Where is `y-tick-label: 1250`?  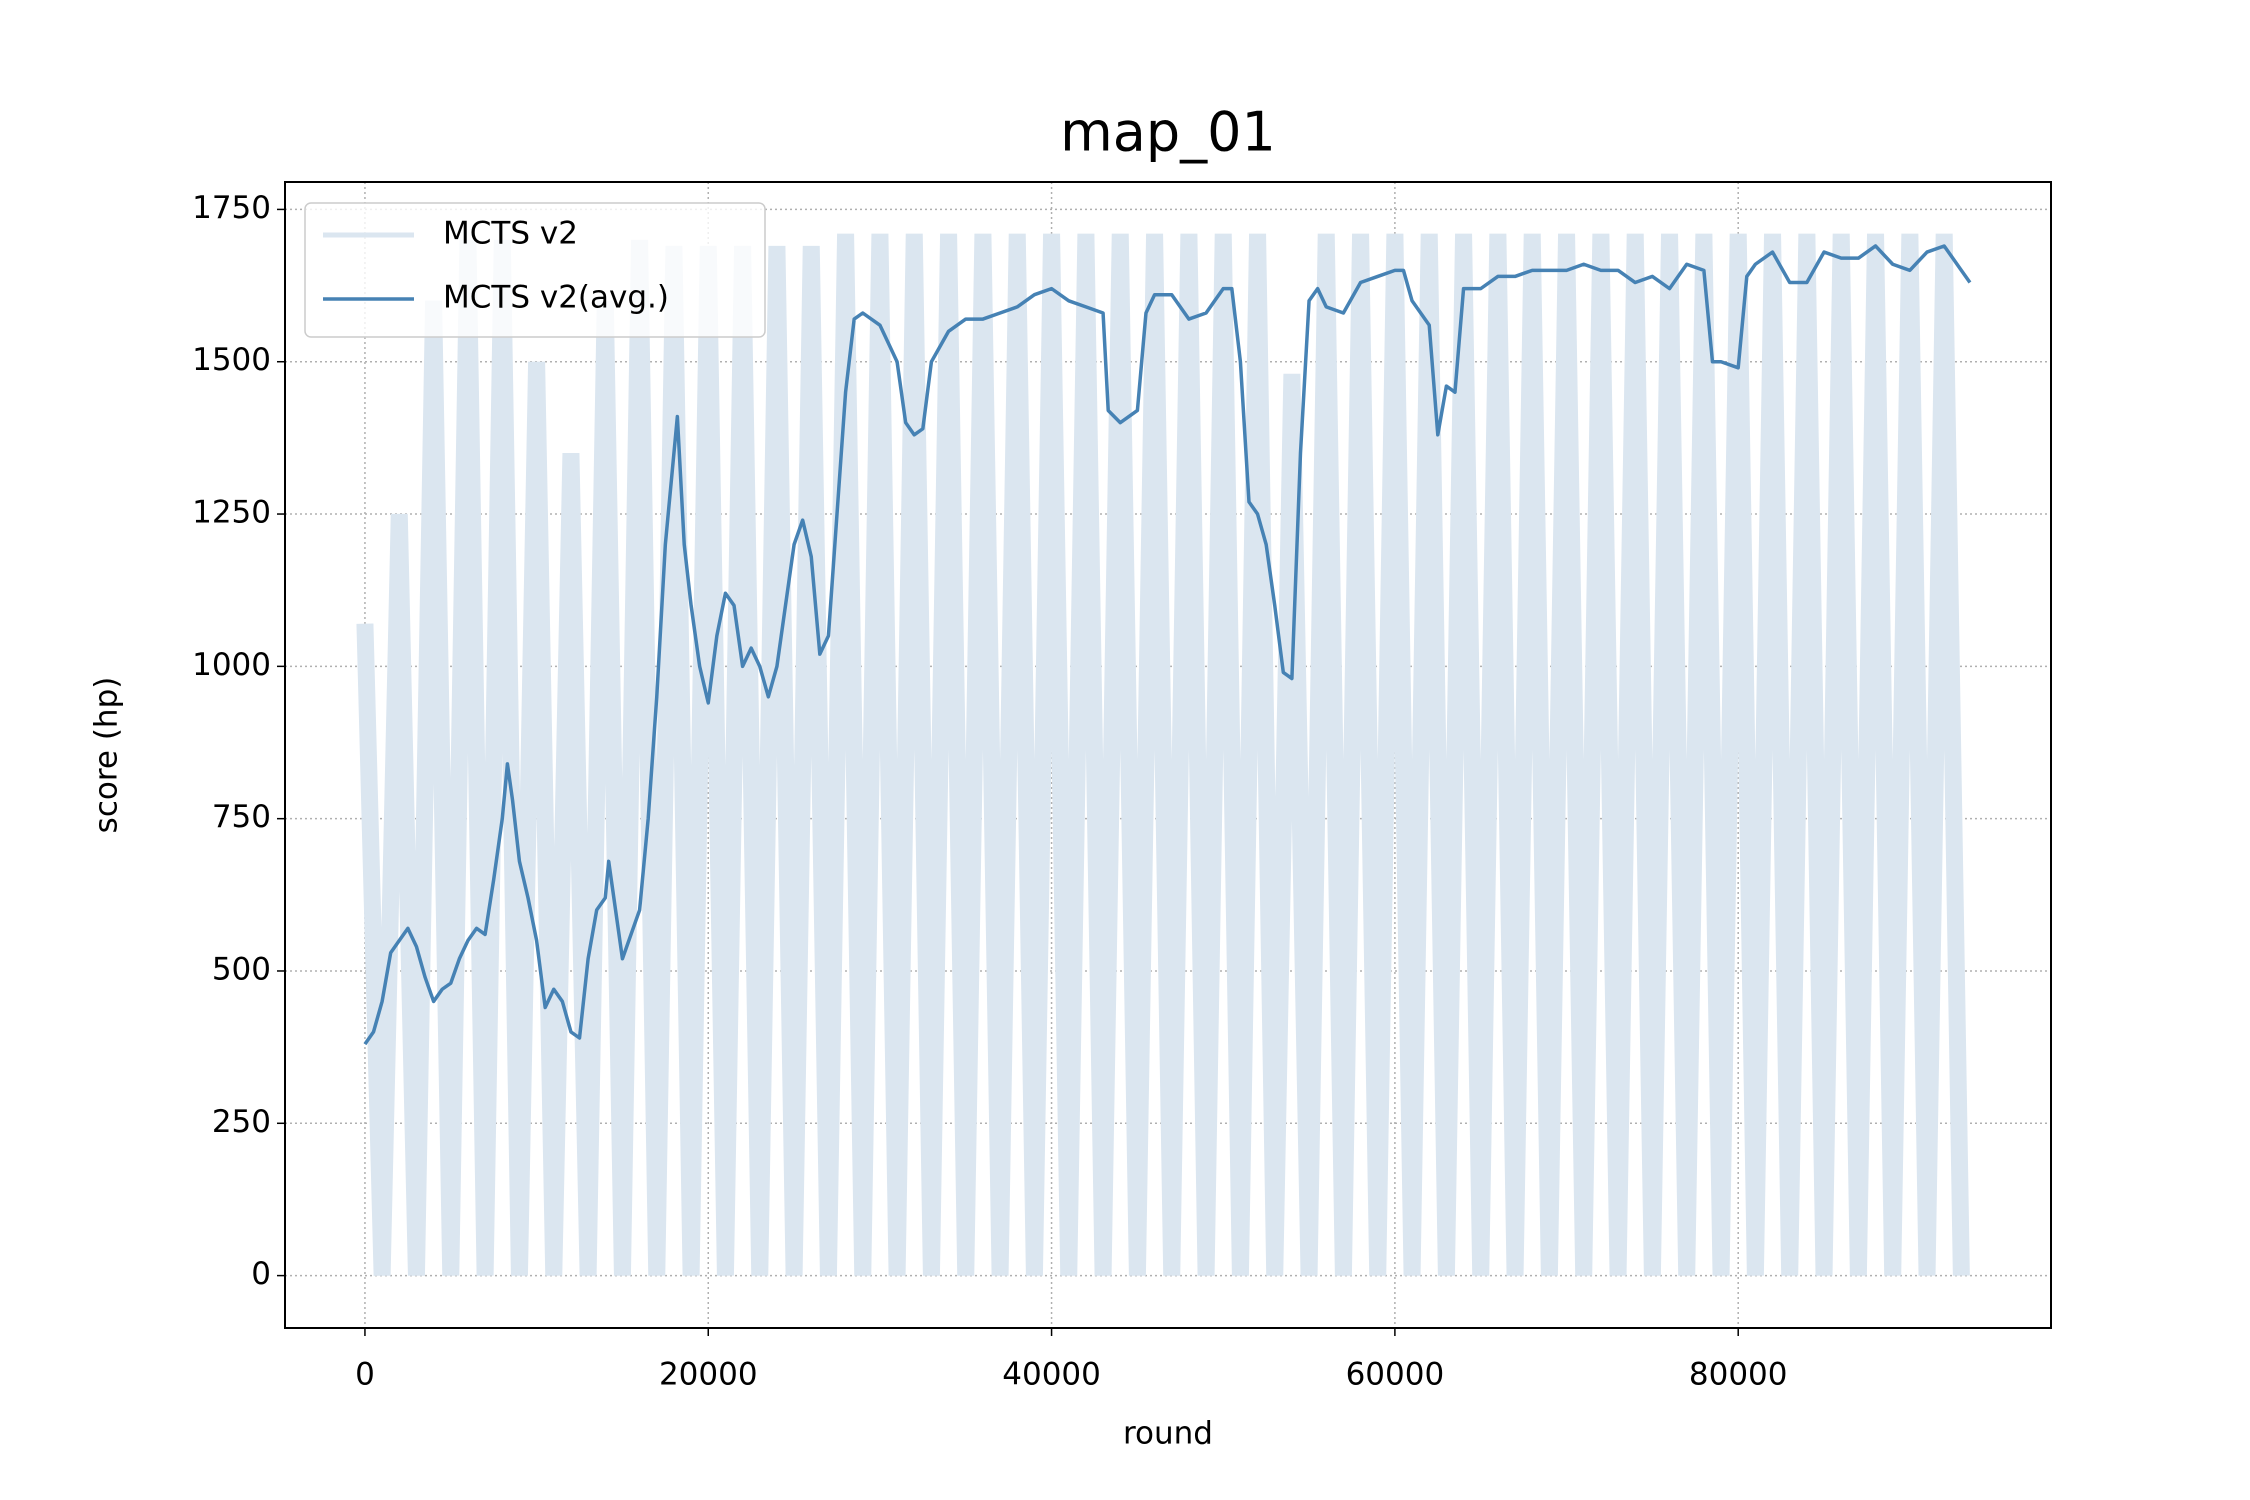
y-tick-label: 1250 is located at coordinates (231, 513).